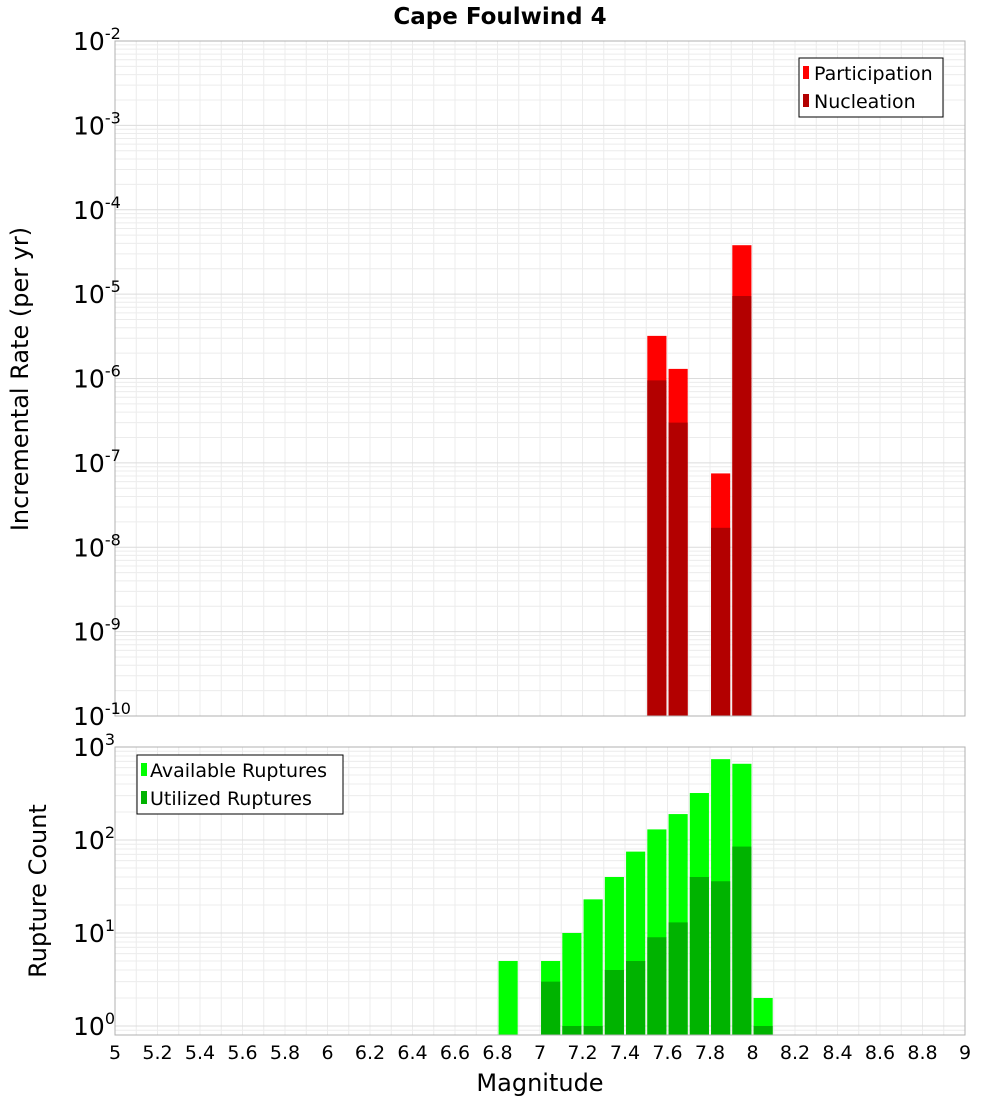 The width and height of the screenshot is (1000, 1100). What do you see at coordinates (873, 74) in the screenshot?
I see `participation-legend-label: Participation` at bounding box center [873, 74].